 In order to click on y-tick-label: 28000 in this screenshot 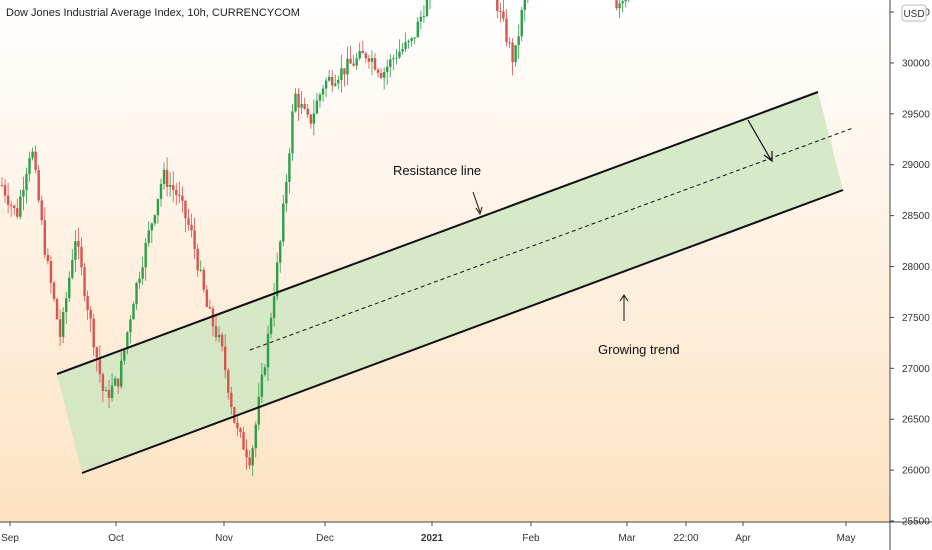, I will do `click(916, 267)`.